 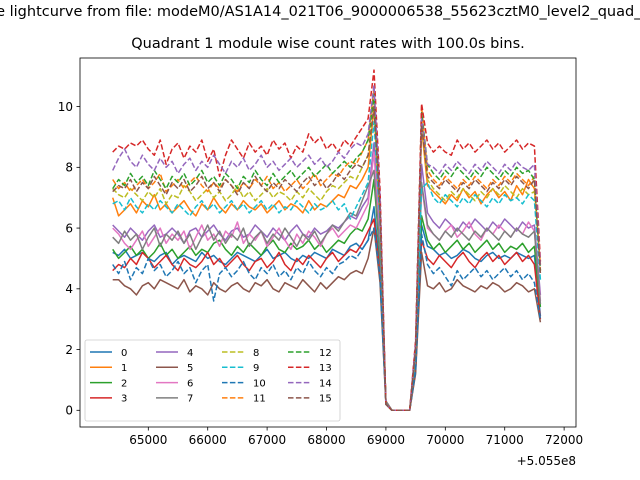 I want to click on x-tick-label: 68000, so click(x=326, y=440).